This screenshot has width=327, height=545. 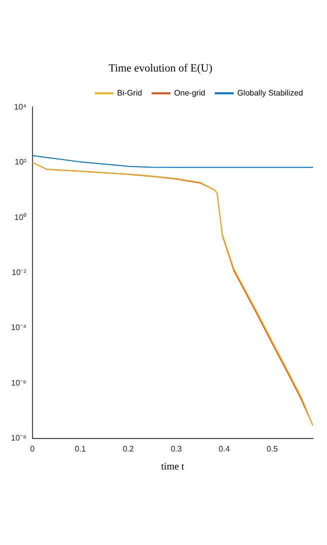 I want to click on y-tick-label: 10⁴, so click(x=20, y=107).